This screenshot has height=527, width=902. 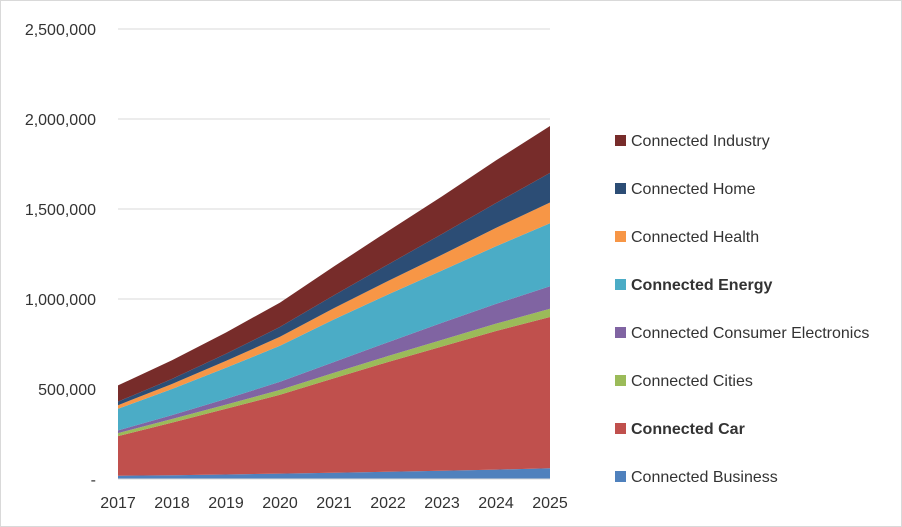 I want to click on legend-item: Connected Car, so click(x=680, y=429).